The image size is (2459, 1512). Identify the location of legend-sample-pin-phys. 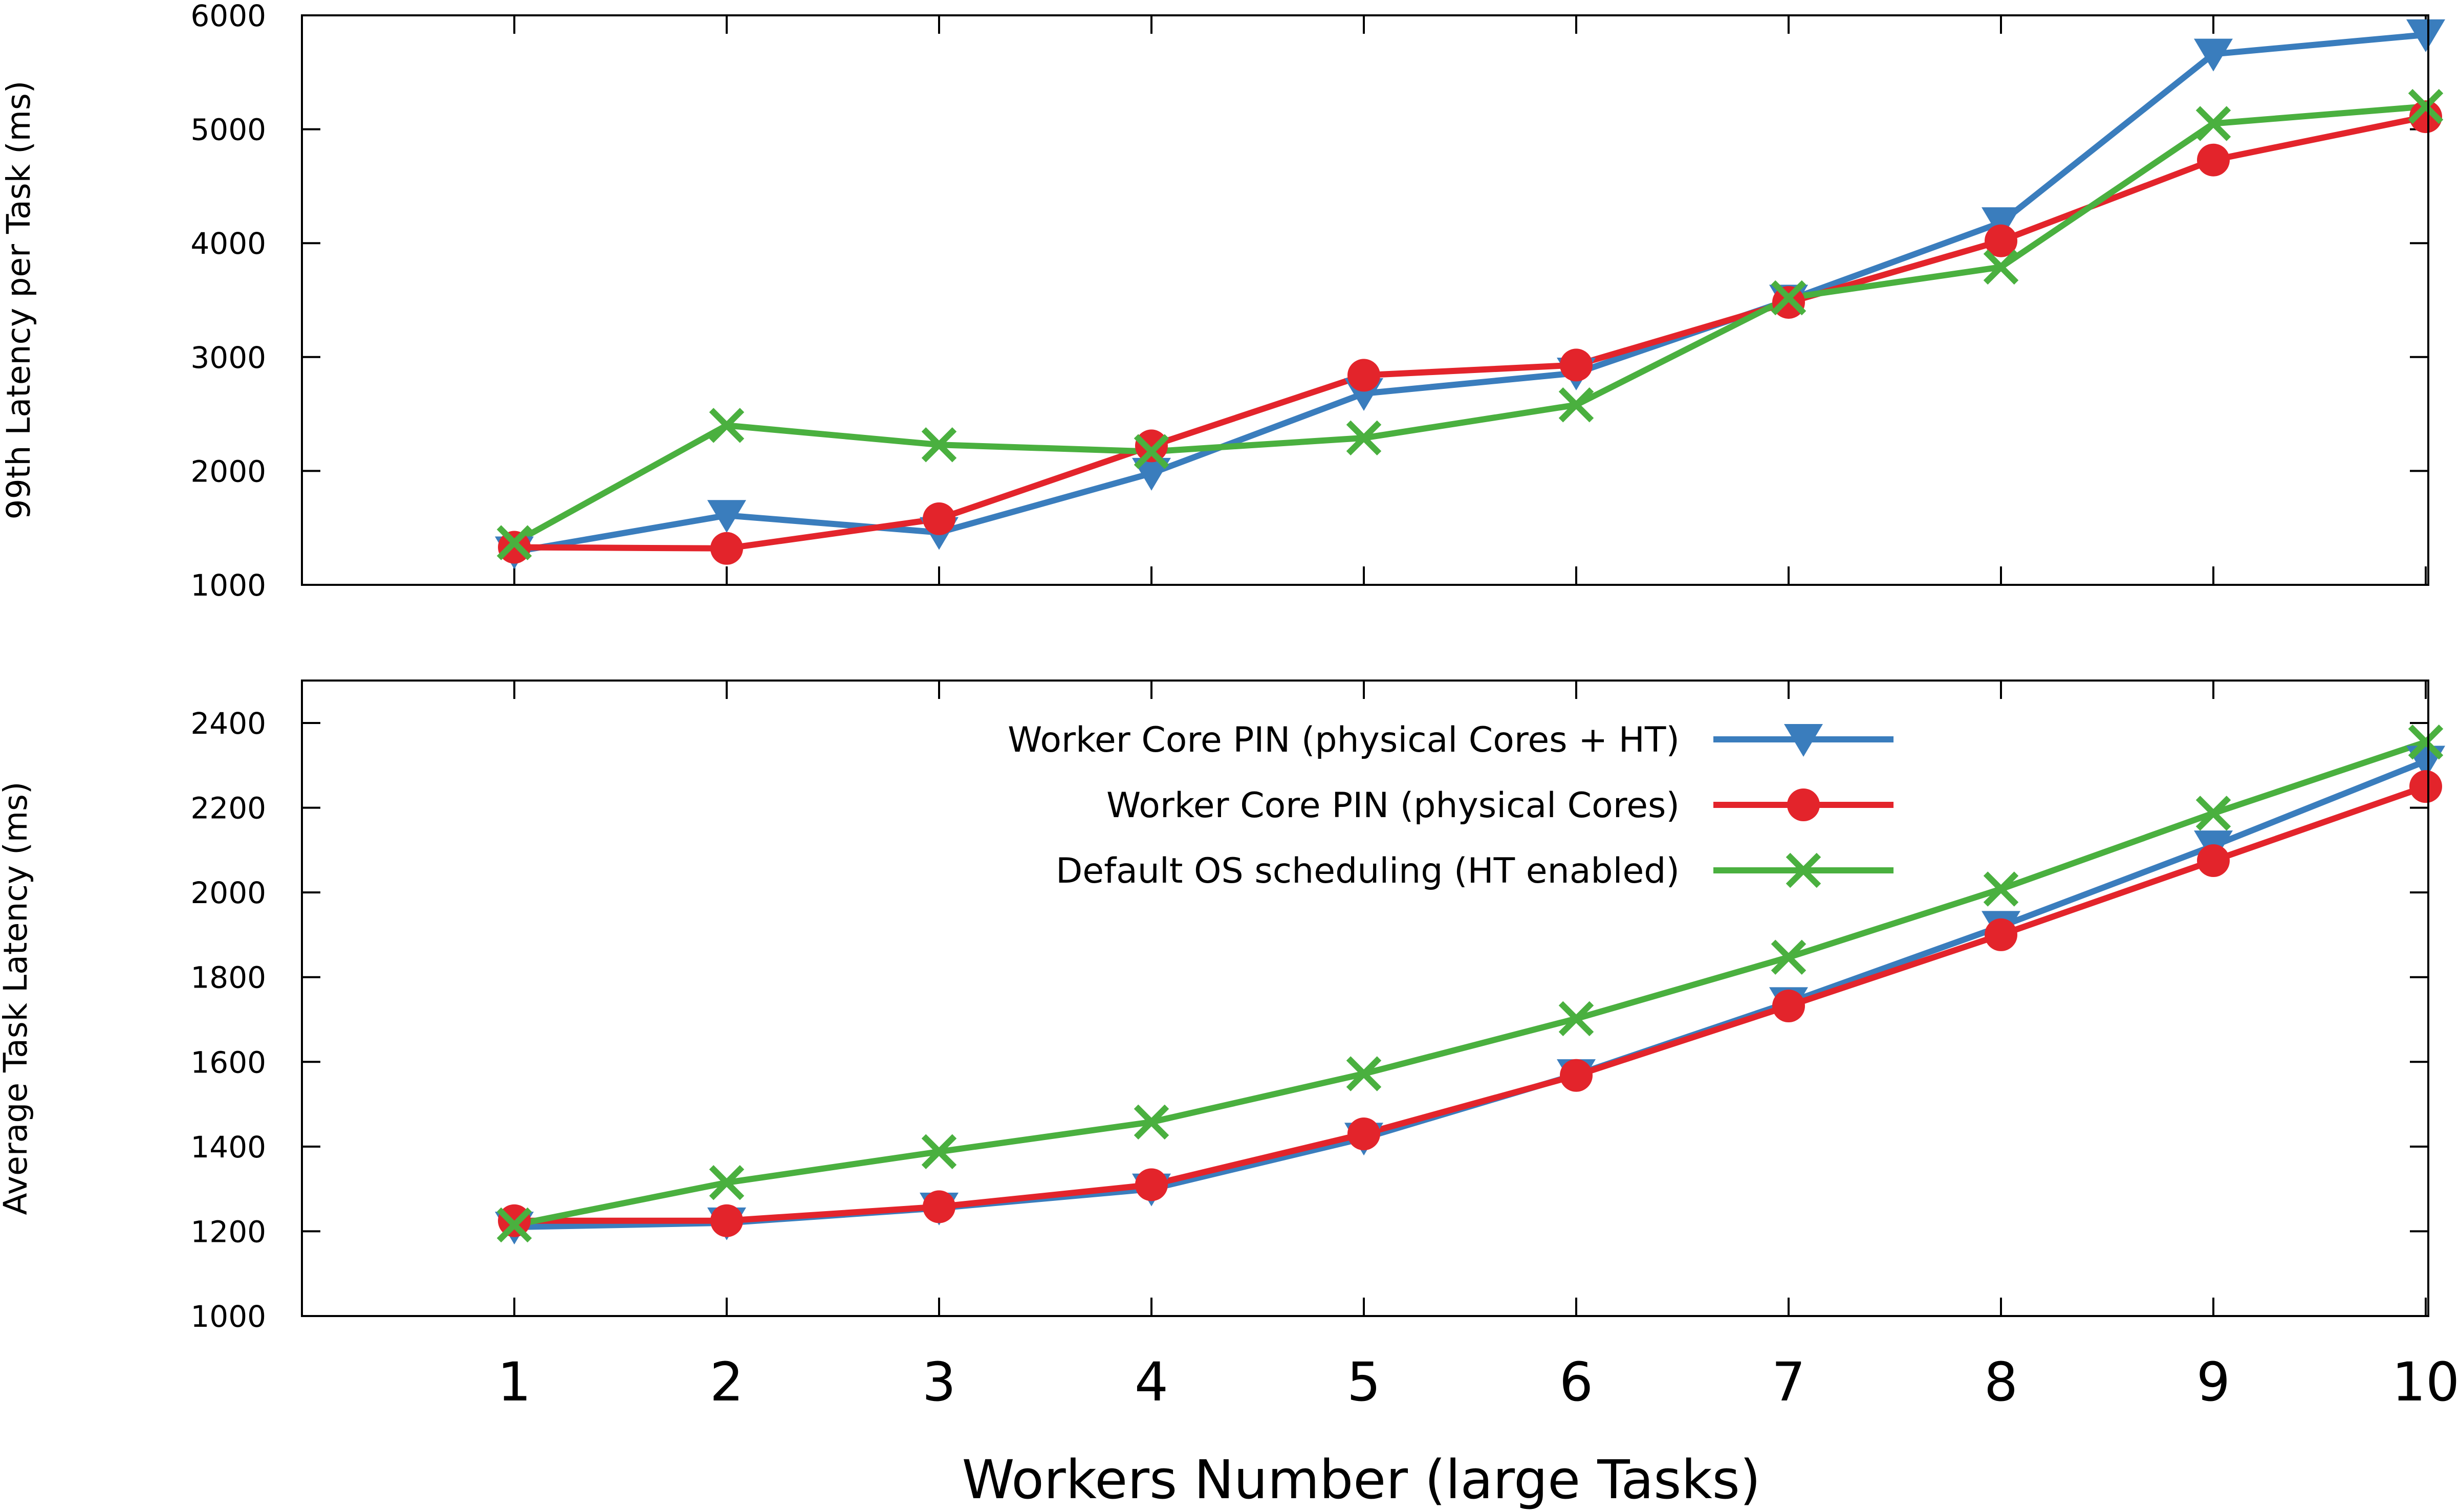
(1803, 804).